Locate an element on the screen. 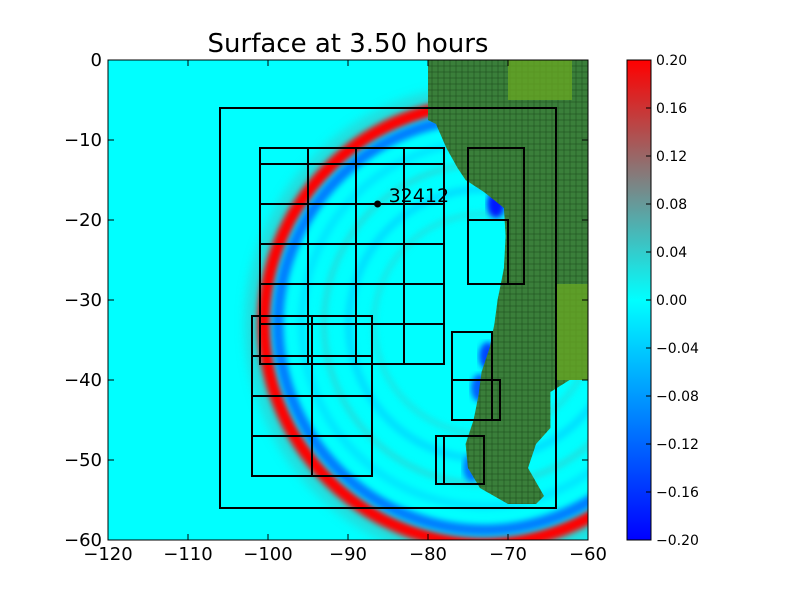 The height and width of the screenshot is (600, 800). colorbar-tick-label: 0.16 is located at coordinates (671, 109).